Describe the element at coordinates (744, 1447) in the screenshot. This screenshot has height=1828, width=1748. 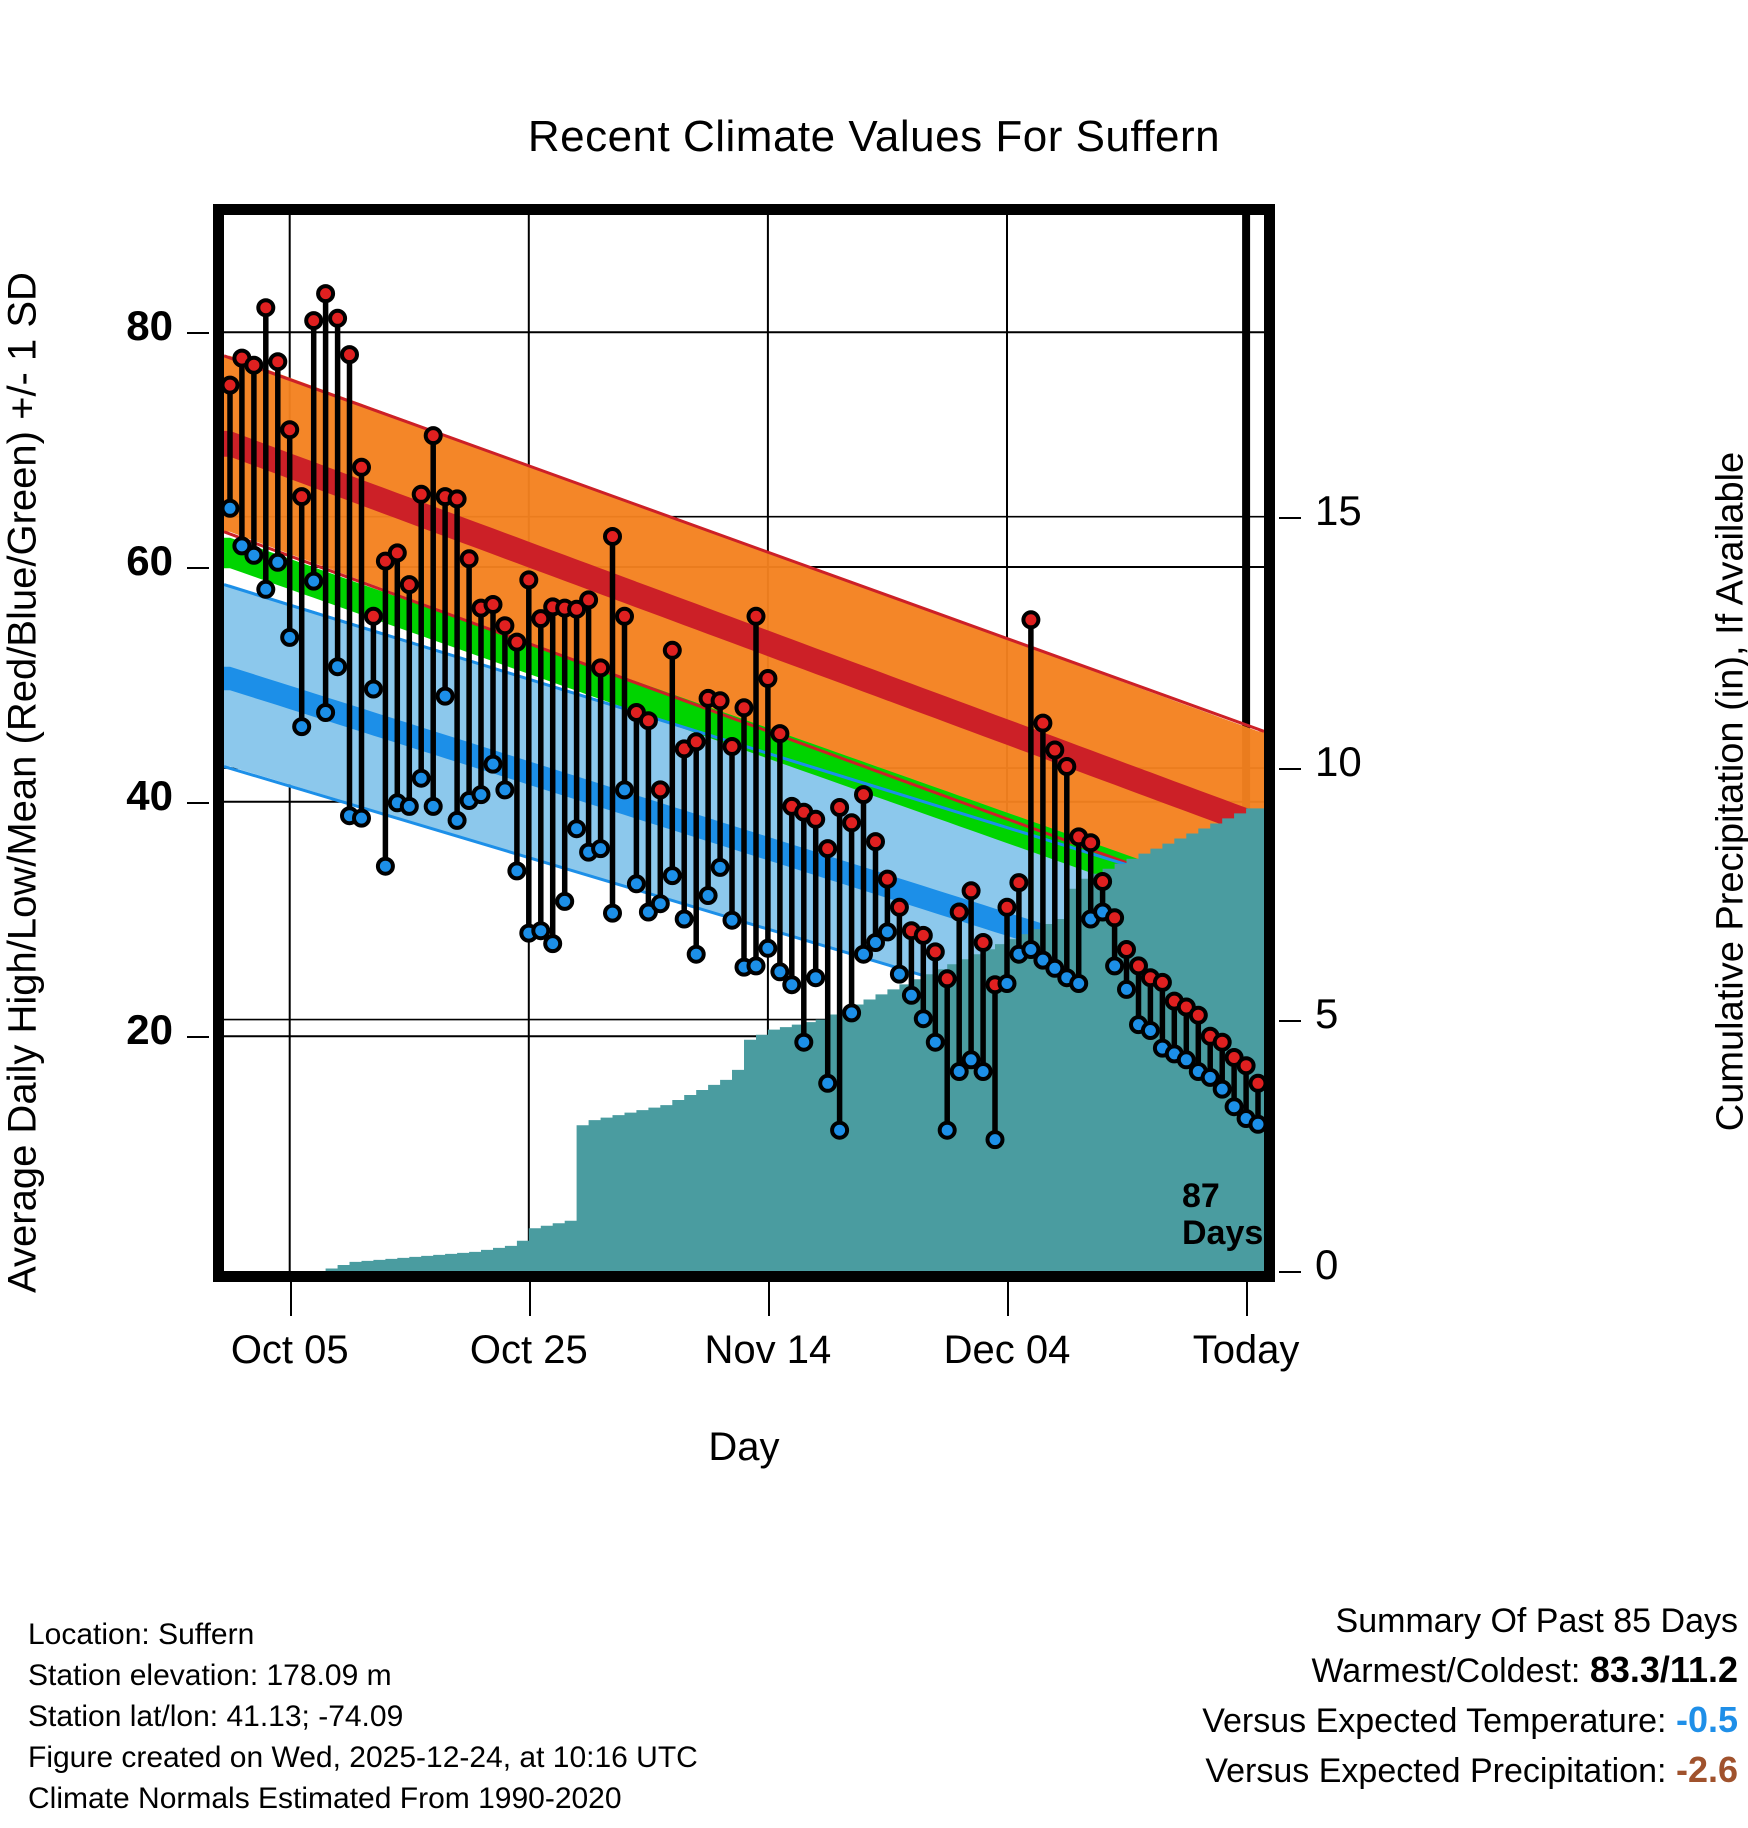
I see `x-axis-label: Day` at that location.